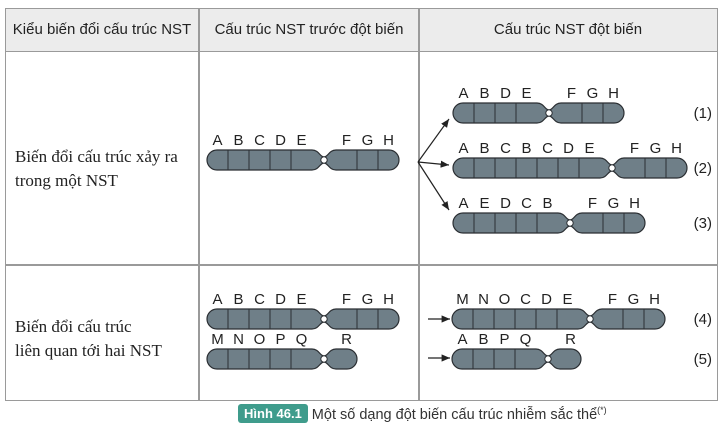  What do you see at coordinates (703, 319) in the screenshot?
I see `mutation-number: (4)` at bounding box center [703, 319].